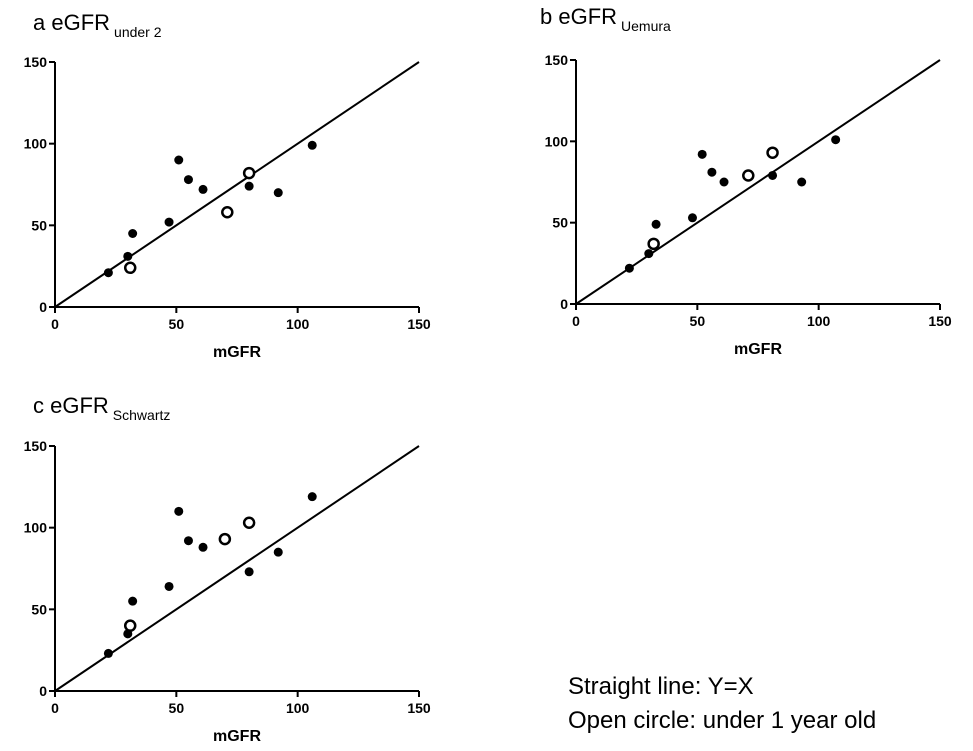  What do you see at coordinates (661, 686) in the screenshot?
I see `legend-line-text: Straight line: Y=X` at bounding box center [661, 686].